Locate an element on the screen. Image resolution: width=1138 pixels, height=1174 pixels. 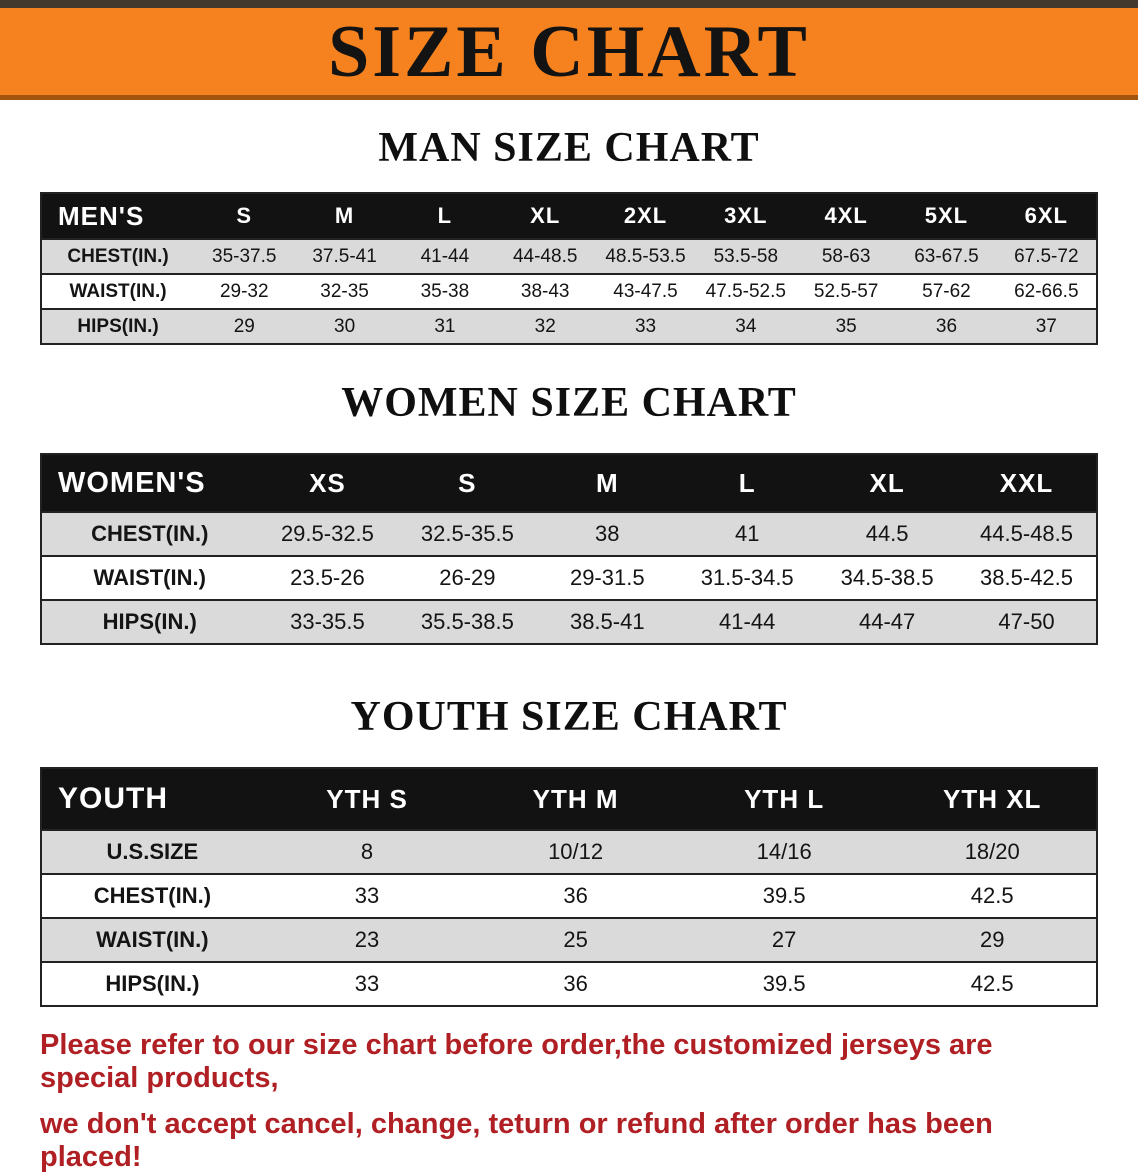
table-row: HIPS(IN.) 33 36 39.5 42.5 is located at coordinates (569, 984).